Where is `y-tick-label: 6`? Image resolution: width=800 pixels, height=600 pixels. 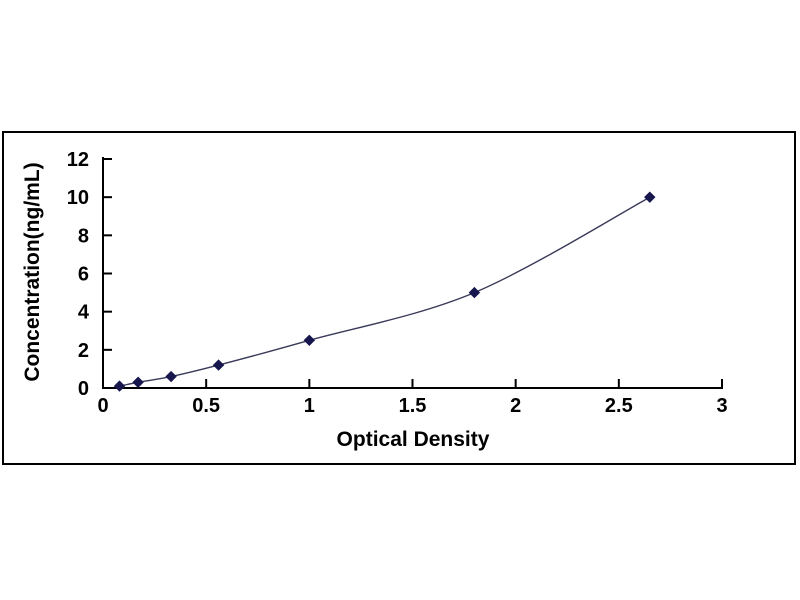 y-tick-label: 6 is located at coordinates (83, 275).